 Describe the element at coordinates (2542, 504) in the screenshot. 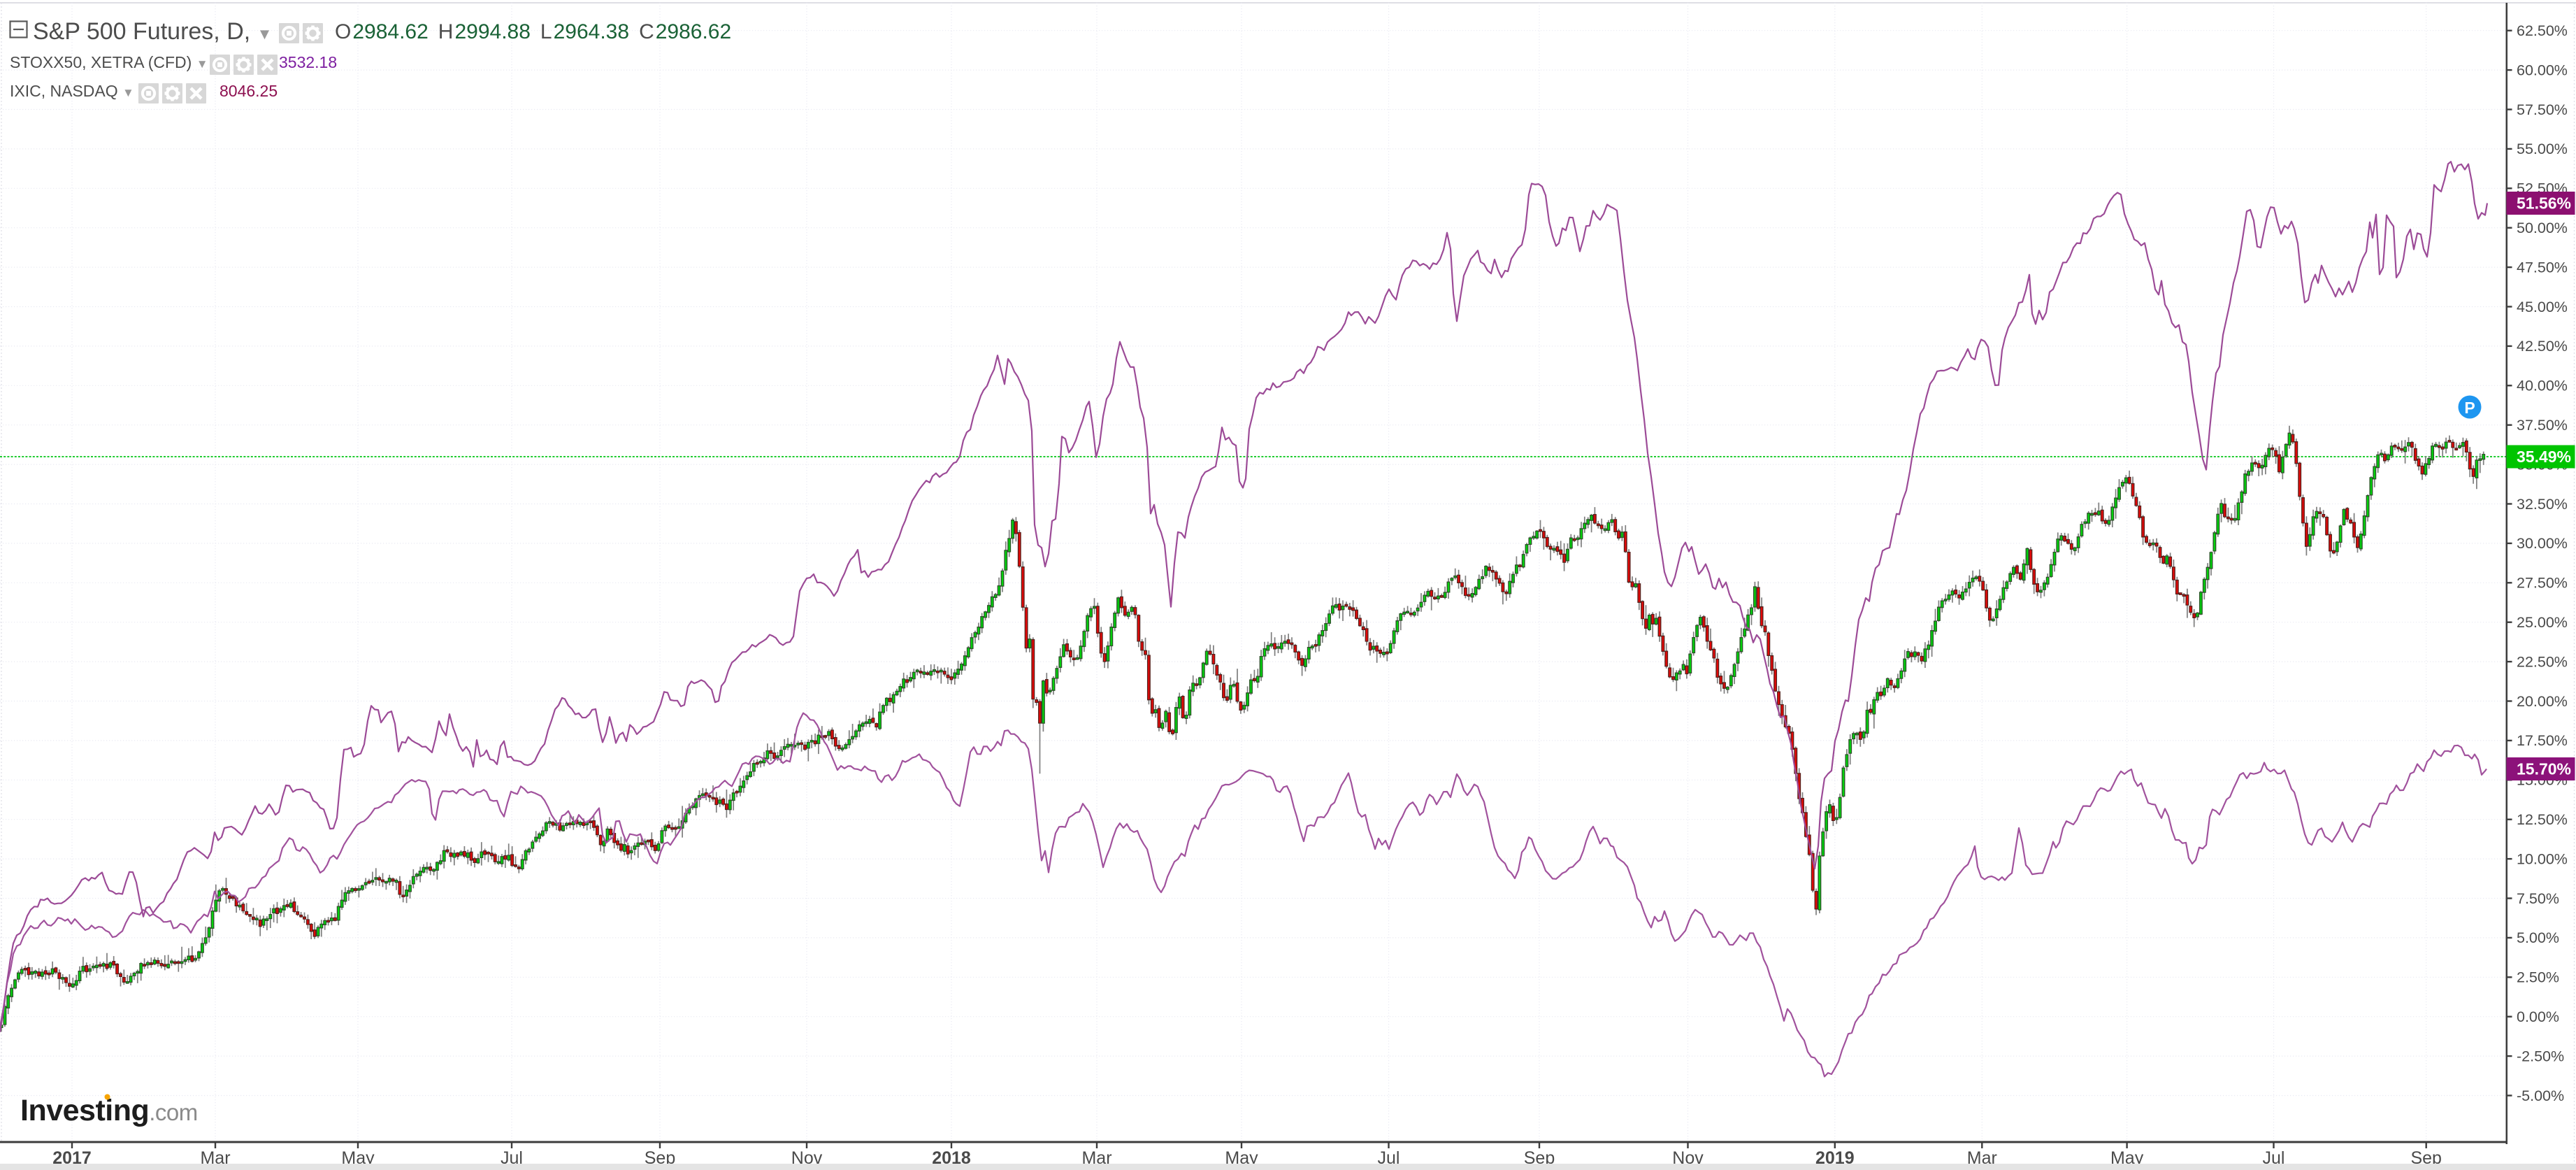

I see `svg-text: 32.50%` at that location.